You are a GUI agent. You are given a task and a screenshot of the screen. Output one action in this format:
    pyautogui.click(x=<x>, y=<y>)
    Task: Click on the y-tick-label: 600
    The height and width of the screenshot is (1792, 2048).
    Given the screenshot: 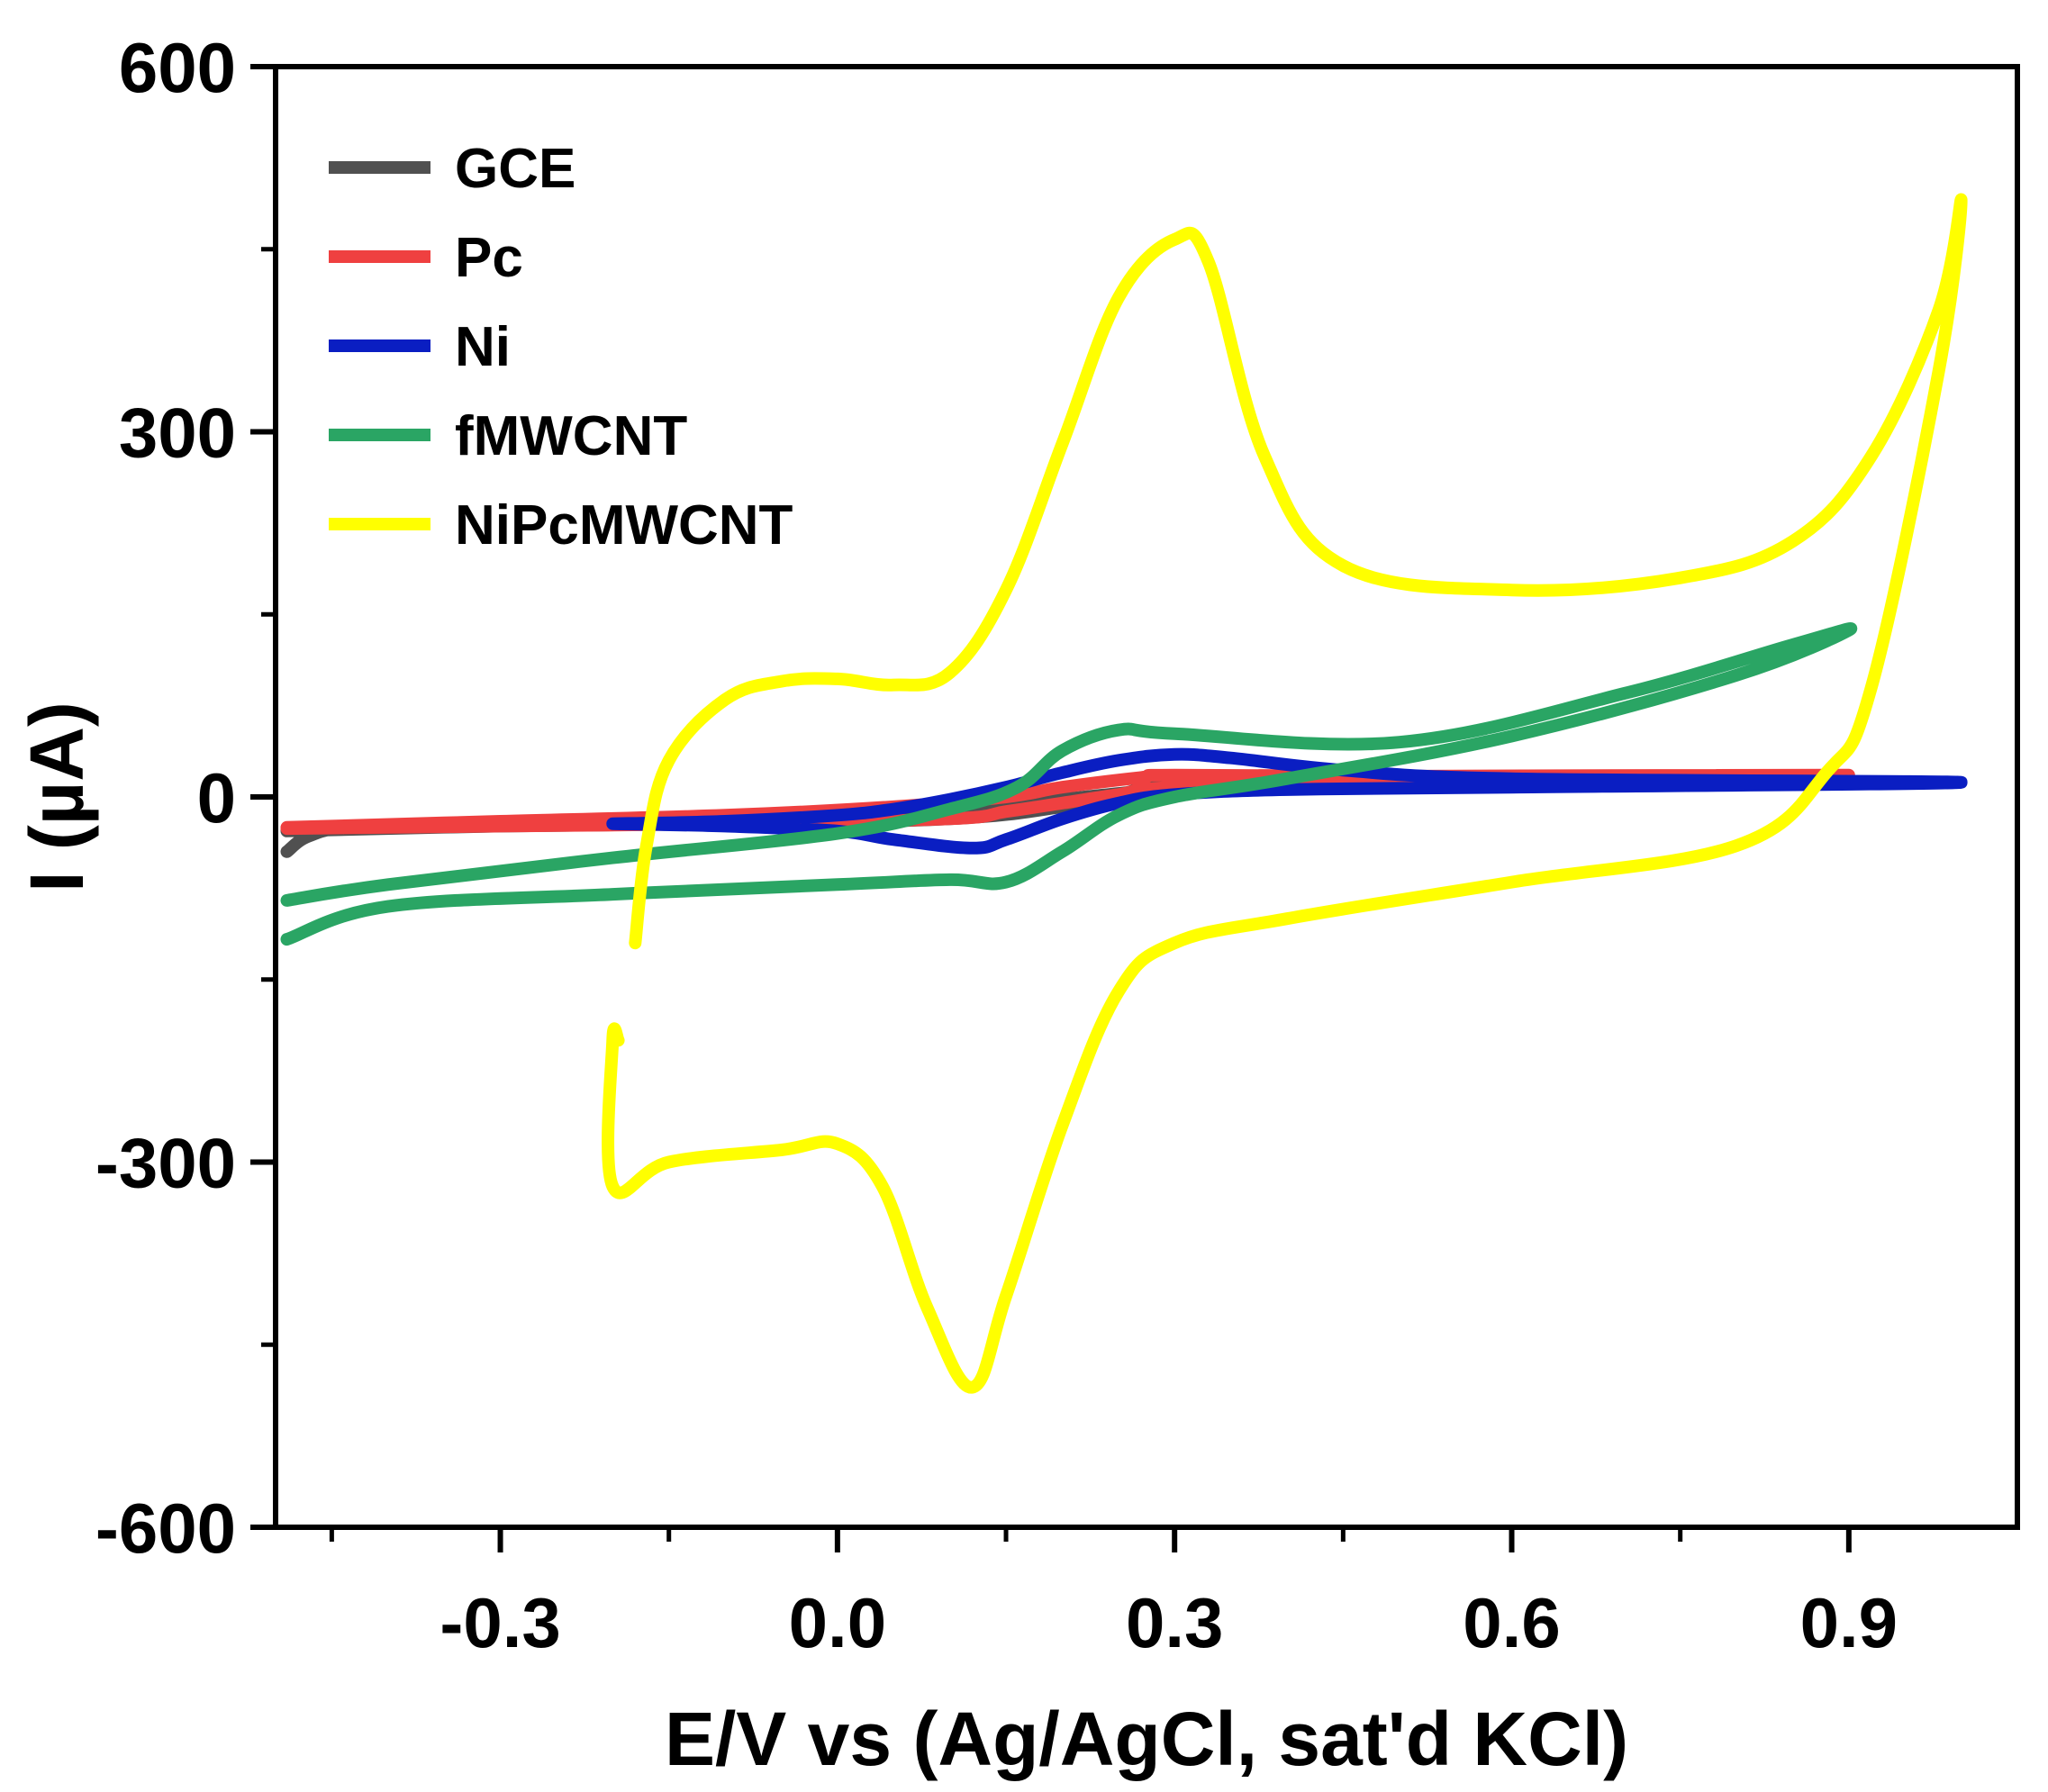 What is the action you would take?
    pyautogui.click(x=177, y=67)
    